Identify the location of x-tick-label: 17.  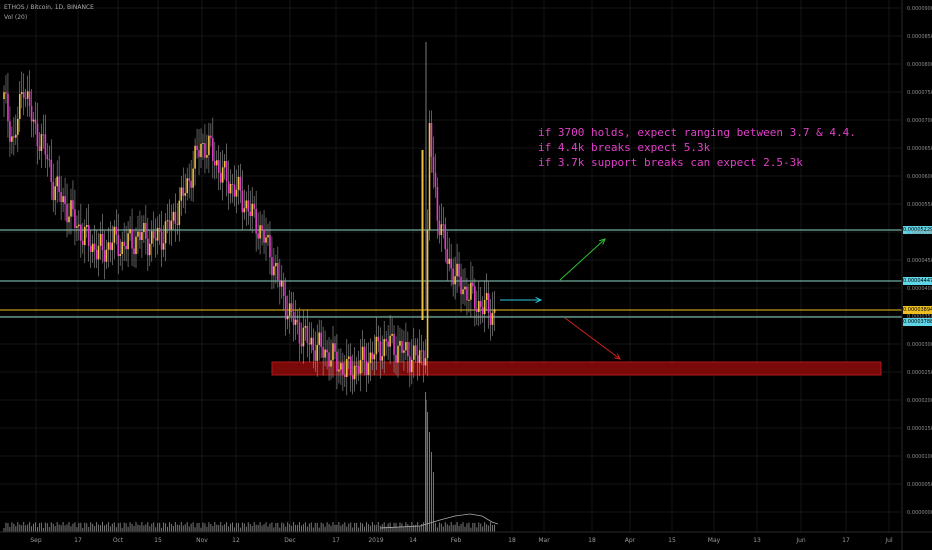
(336, 540).